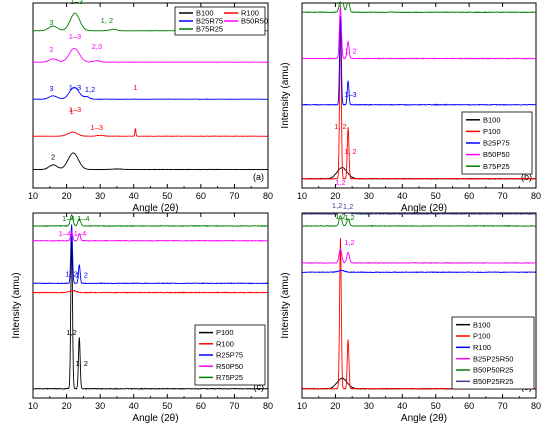  Describe the element at coordinates (150, 161) in the screenshot. I see `series-line-B100` at that location.